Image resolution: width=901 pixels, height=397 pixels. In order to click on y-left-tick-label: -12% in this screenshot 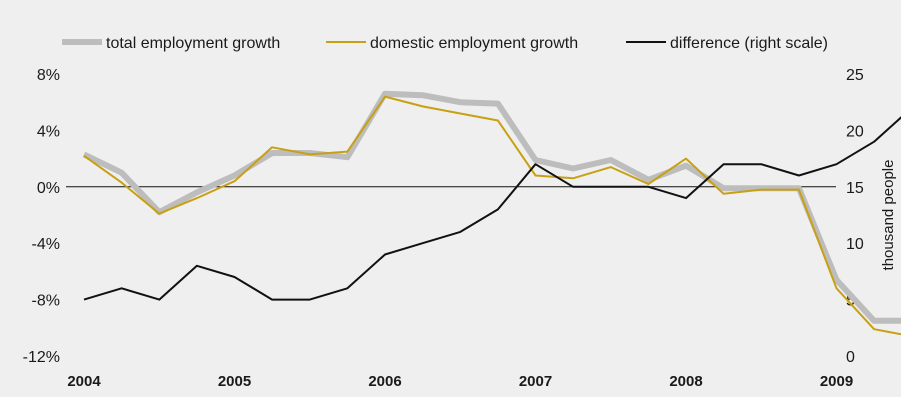, I will do `click(41, 357)`.